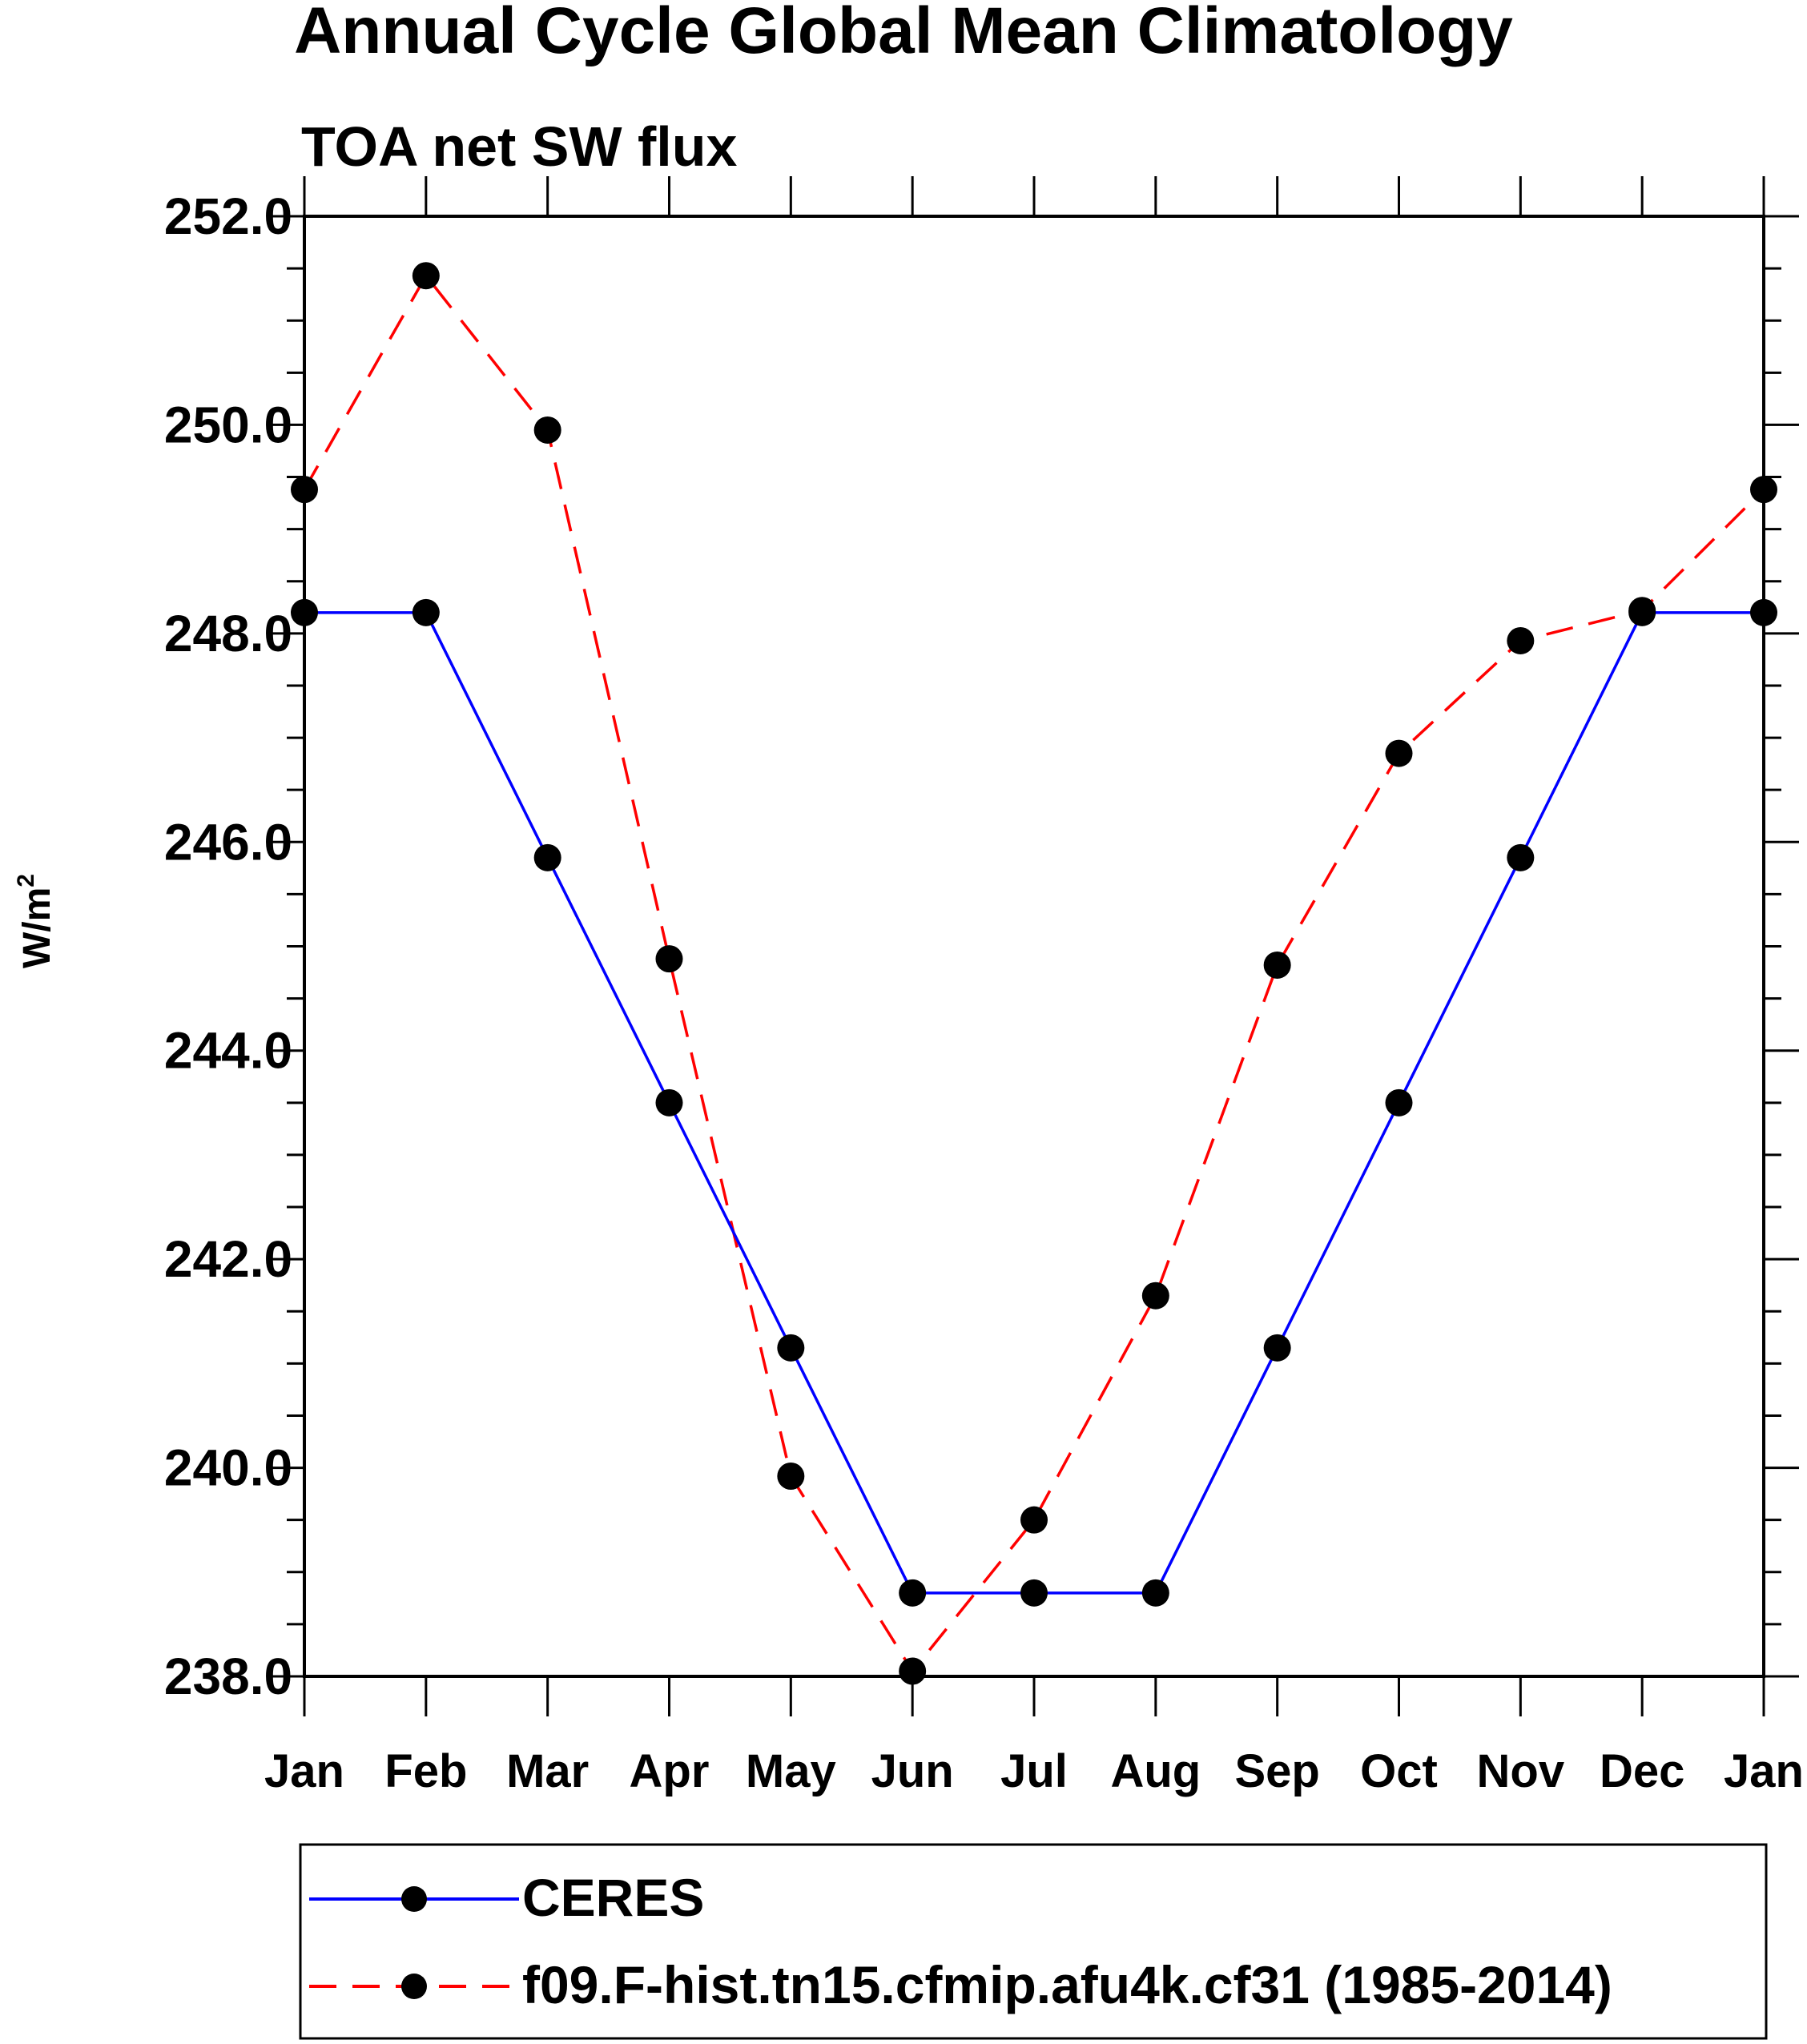 The image size is (1807, 2044). I want to click on legend-marker-ceres, so click(414, 1899).